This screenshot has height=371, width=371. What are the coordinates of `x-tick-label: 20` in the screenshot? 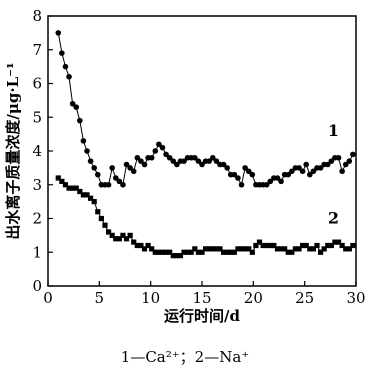 It's located at (253, 298).